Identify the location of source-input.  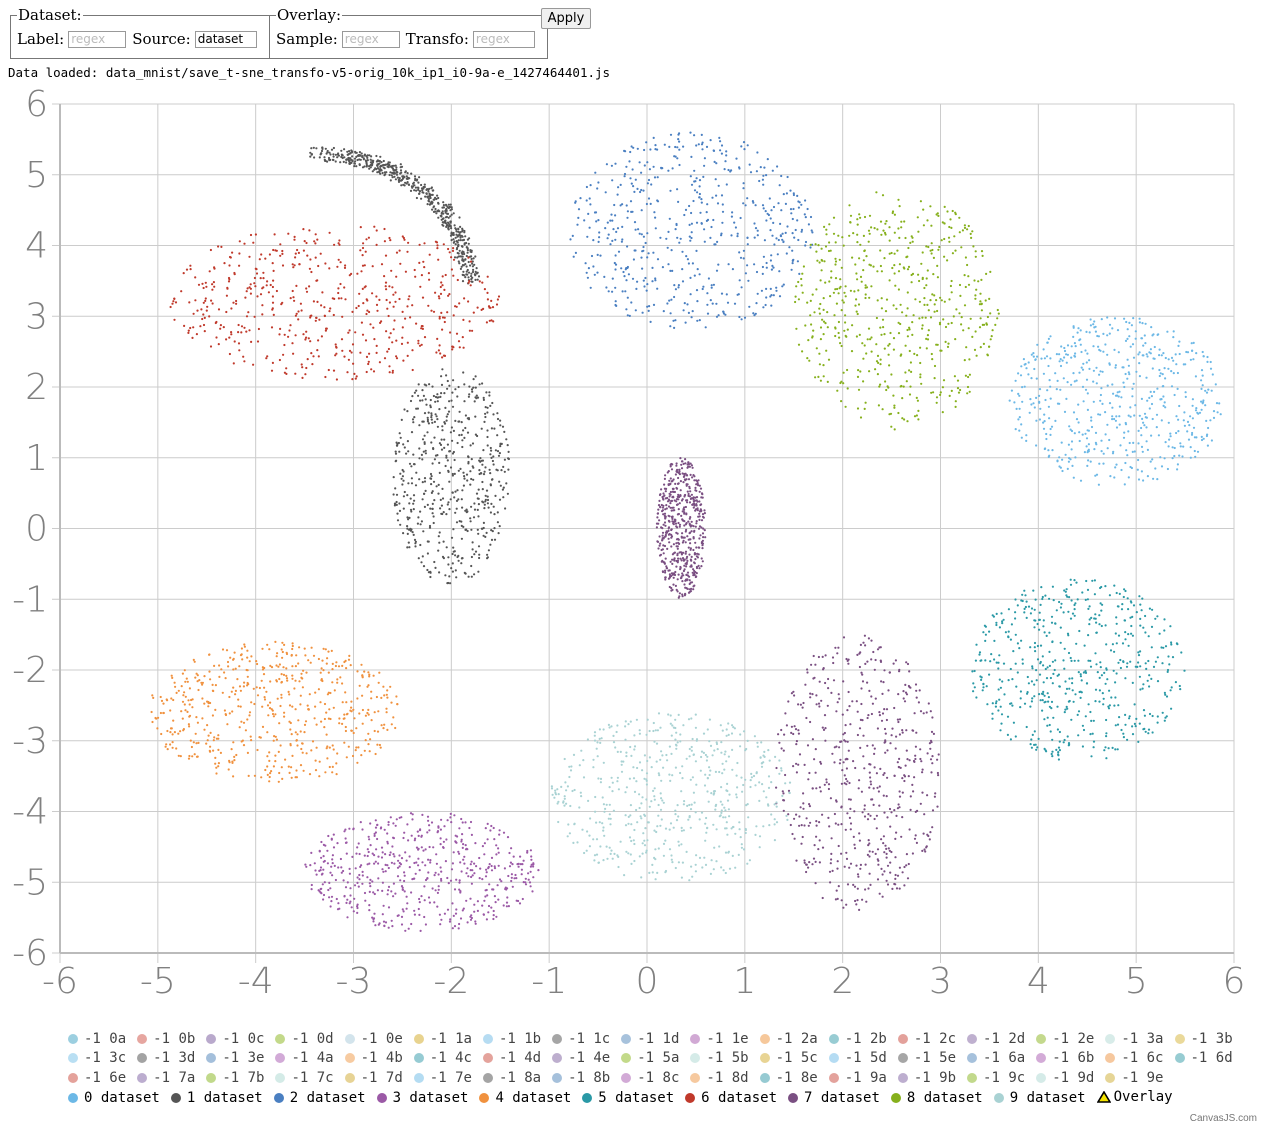
(225, 39).